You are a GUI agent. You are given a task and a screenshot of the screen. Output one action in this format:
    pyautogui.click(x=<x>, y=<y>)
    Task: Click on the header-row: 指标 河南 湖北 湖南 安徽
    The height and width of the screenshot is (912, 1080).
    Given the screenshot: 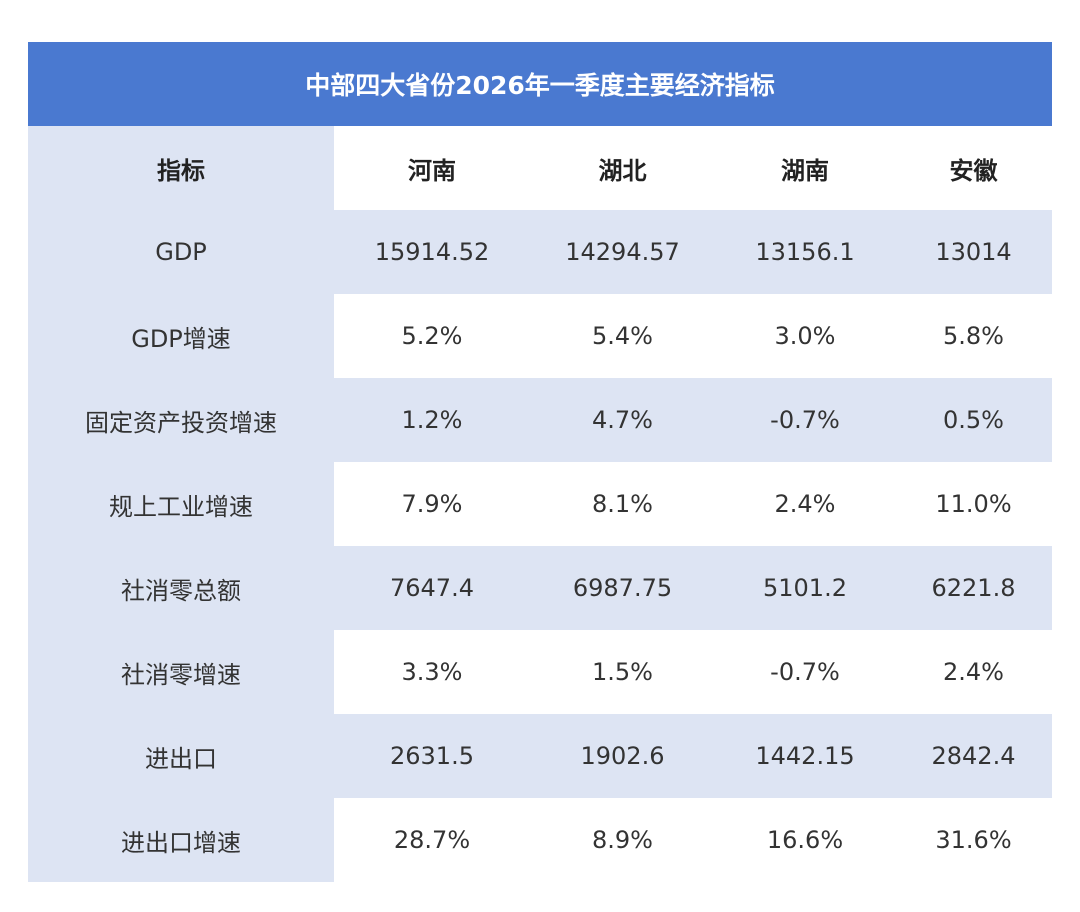 What is the action you would take?
    pyautogui.click(x=540, y=168)
    